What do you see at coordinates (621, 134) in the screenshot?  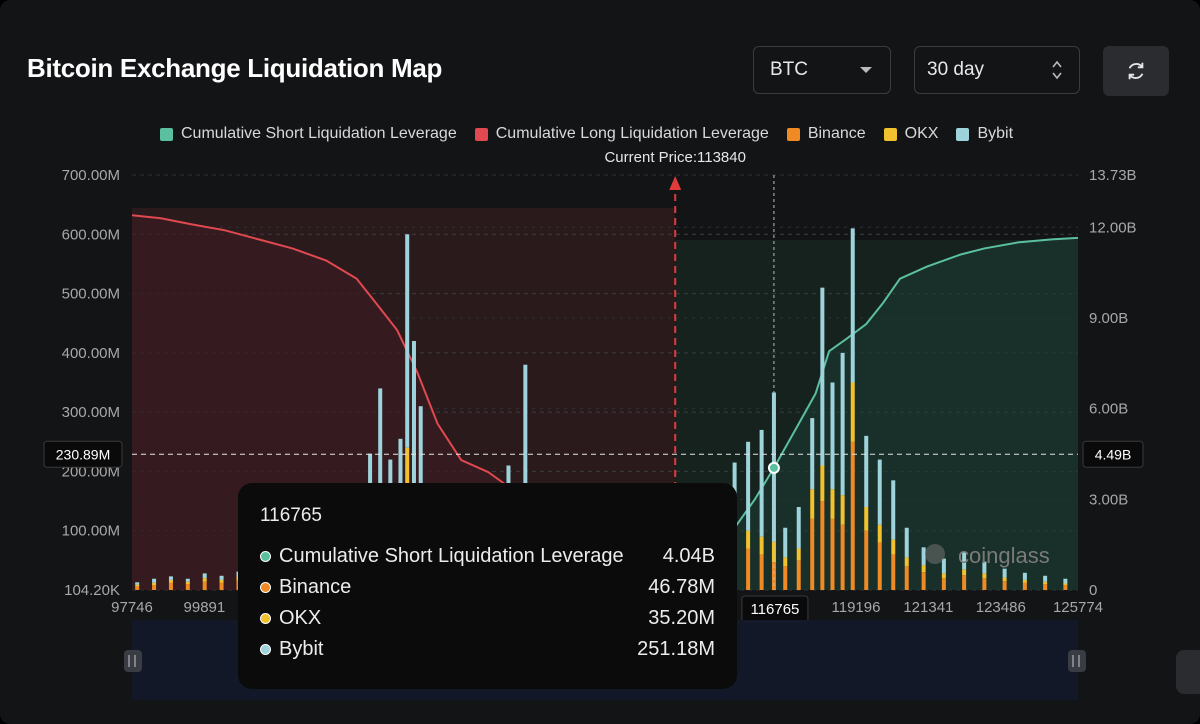 I see `legend-item-long: Cumulative Long Liquidation Leverage` at bounding box center [621, 134].